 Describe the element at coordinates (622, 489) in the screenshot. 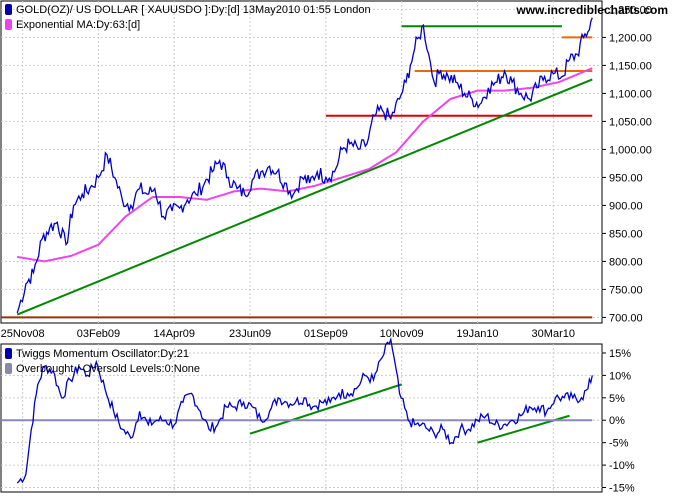

I see `oscillator-y-tick-label: -15%` at that location.